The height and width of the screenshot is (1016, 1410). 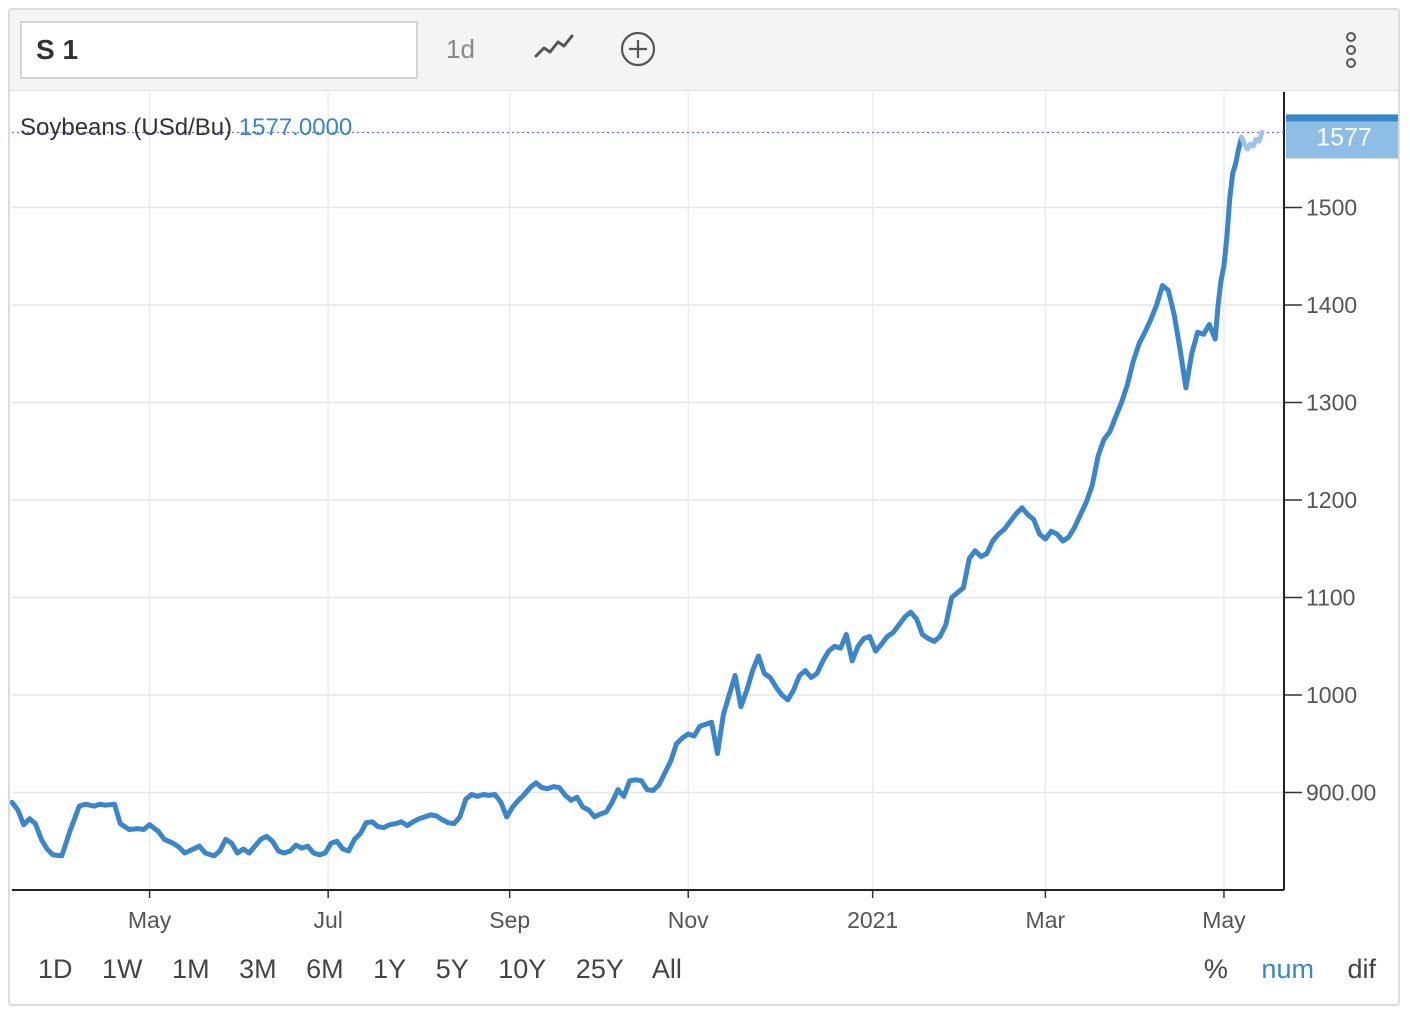 I want to click on symbol-input: S 1, so click(x=219, y=50).